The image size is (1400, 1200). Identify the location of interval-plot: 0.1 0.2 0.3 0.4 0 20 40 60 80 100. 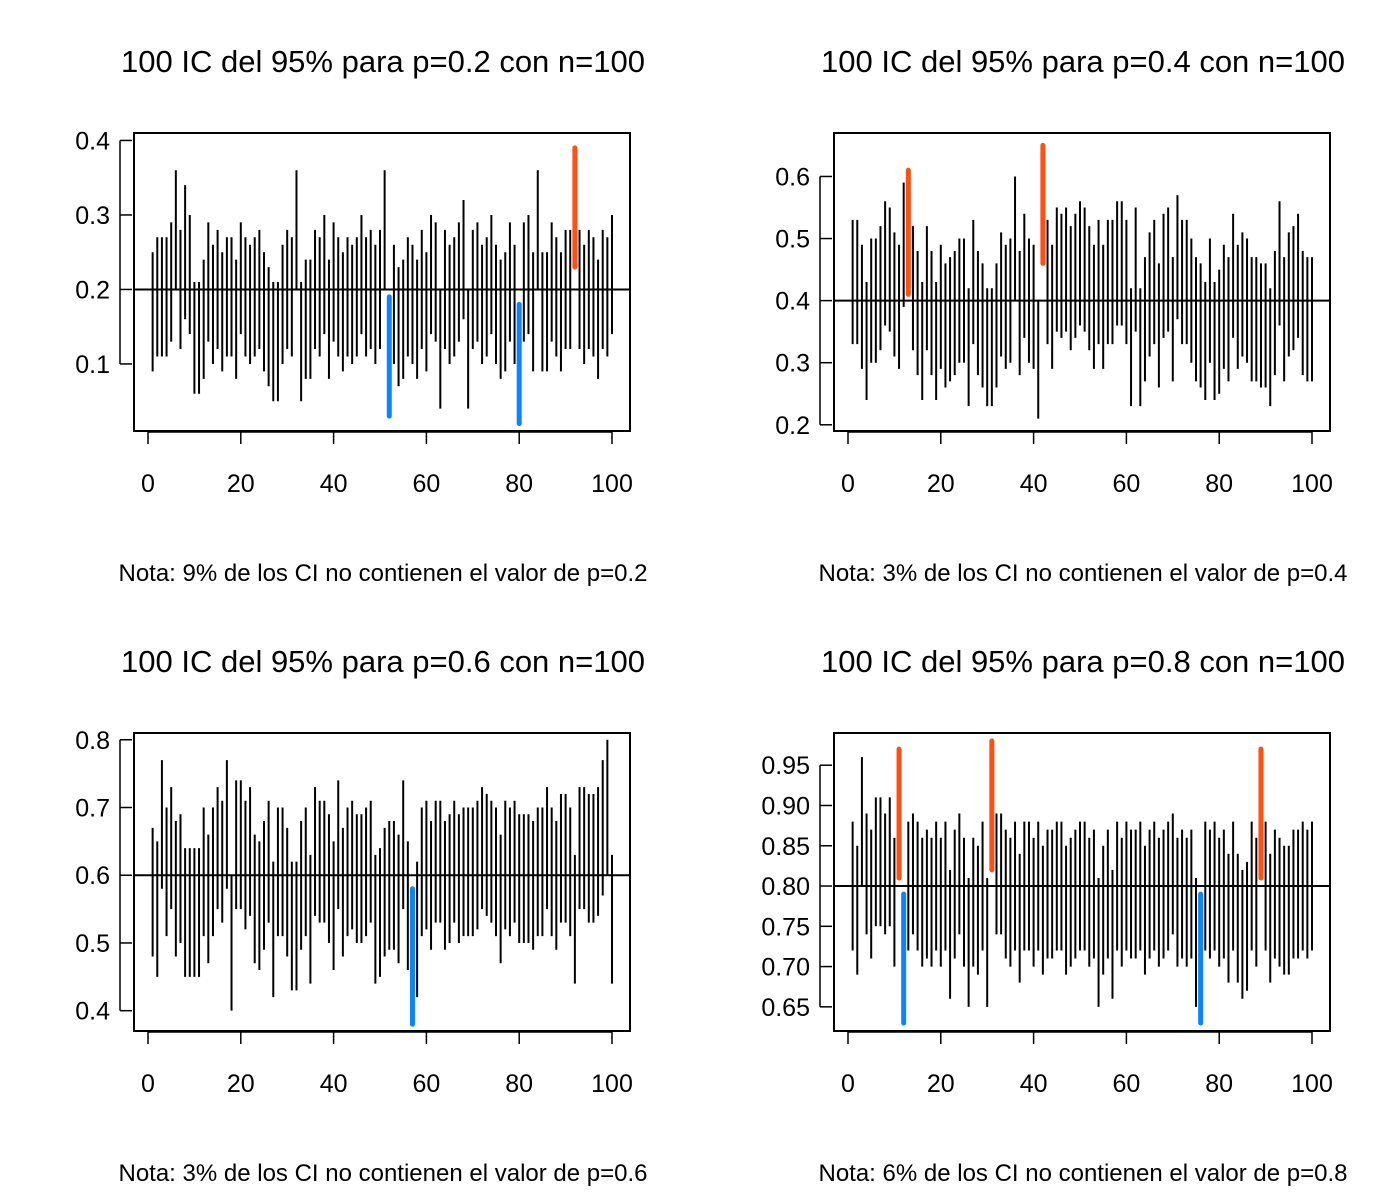
(354, 312).